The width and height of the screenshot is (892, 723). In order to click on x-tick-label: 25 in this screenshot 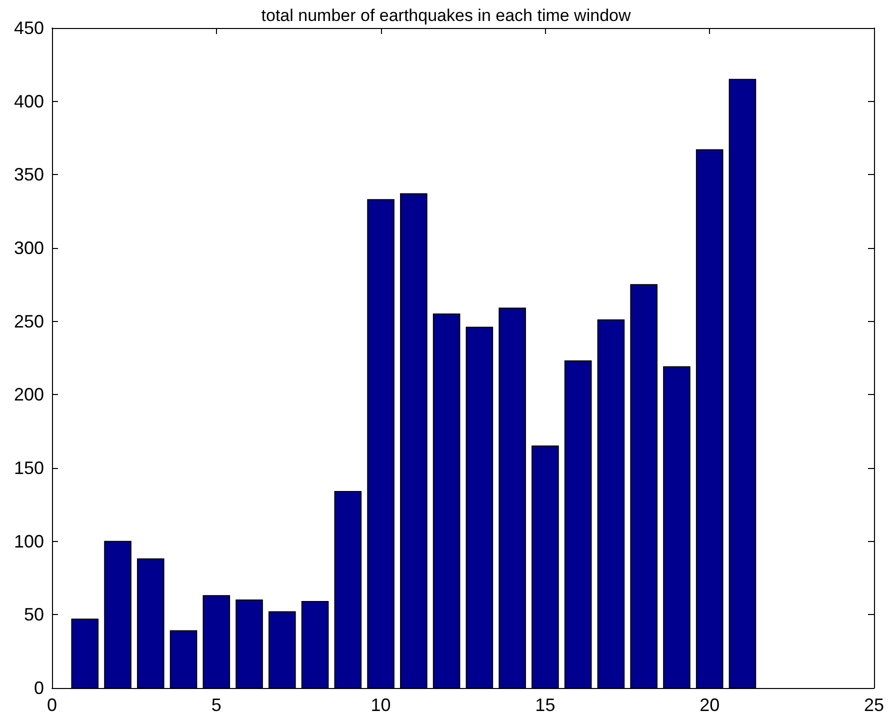, I will do `click(874, 705)`.